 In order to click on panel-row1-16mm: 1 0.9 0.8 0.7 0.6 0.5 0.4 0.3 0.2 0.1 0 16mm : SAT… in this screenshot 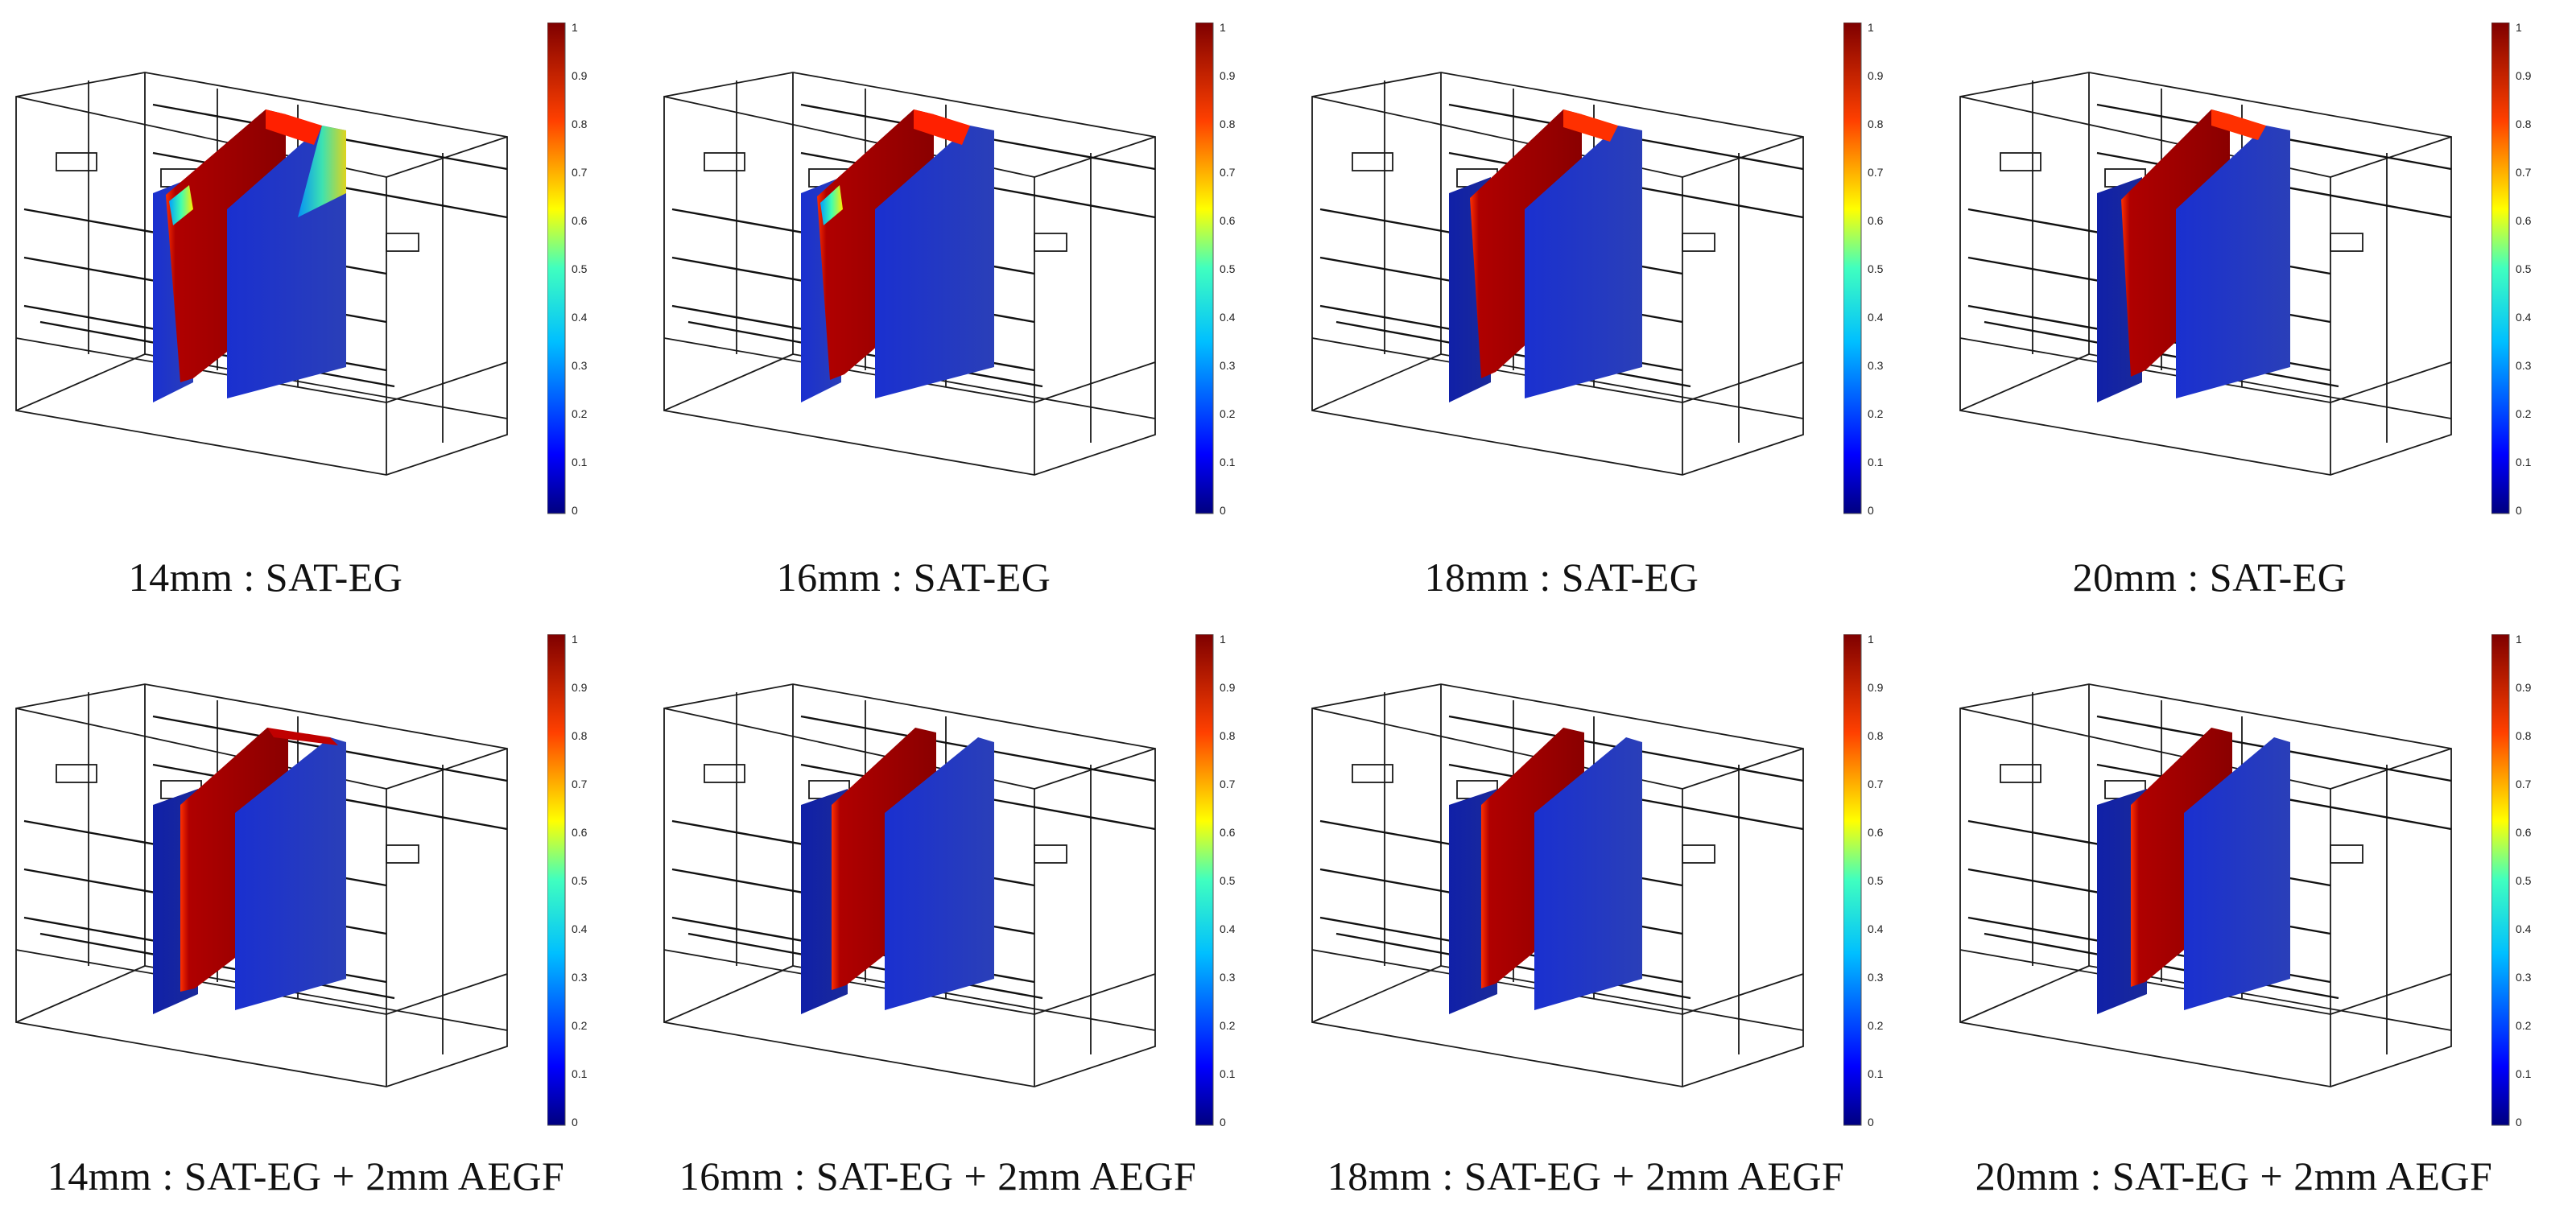, I will do `click(954, 302)`.